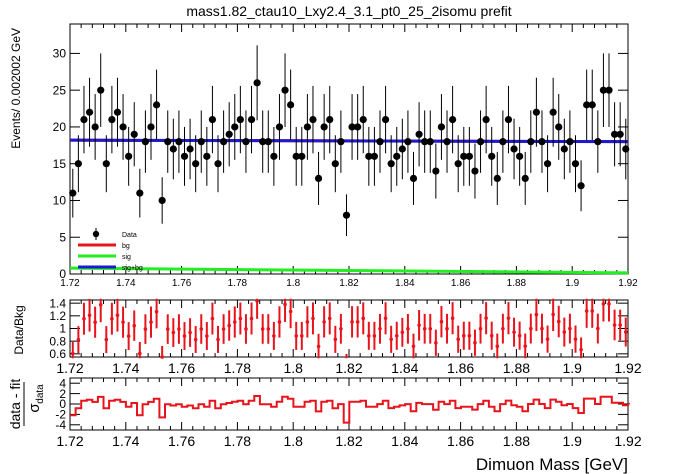 The width and height of the screenshot is (698, 474). What do you see at coordinates (60, 164) in the screenshot?
I see `y-tick-label: 15` at bounding box center [60, 164].